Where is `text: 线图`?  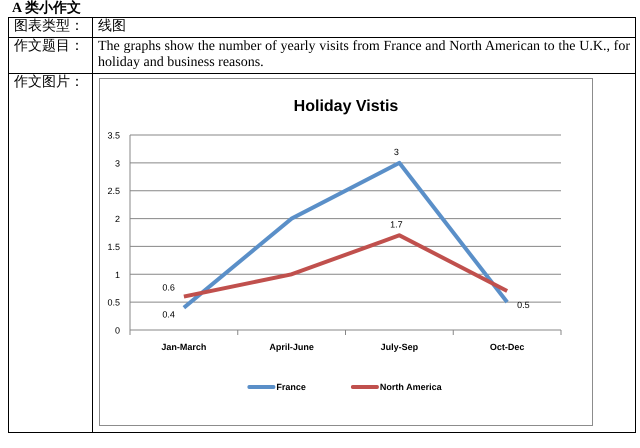 text: 线图 is located at coordinates (364, 27).